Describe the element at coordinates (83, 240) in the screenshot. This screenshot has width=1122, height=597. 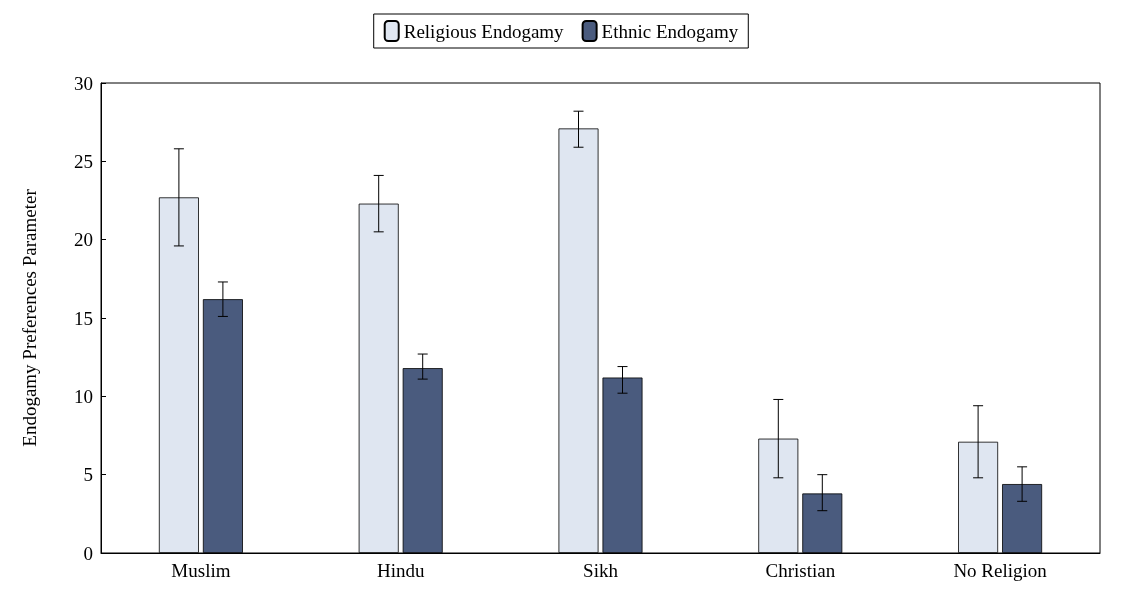
I see `y-tick-label: 20` at that location.